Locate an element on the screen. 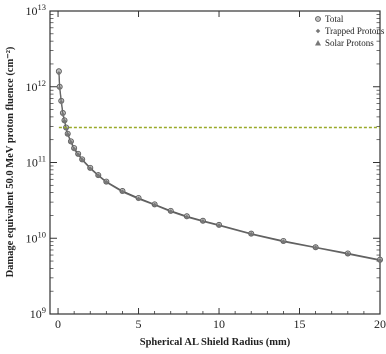 The image size is (386, 354). x-tick-label: 5 is located at coordinates (139, 324).